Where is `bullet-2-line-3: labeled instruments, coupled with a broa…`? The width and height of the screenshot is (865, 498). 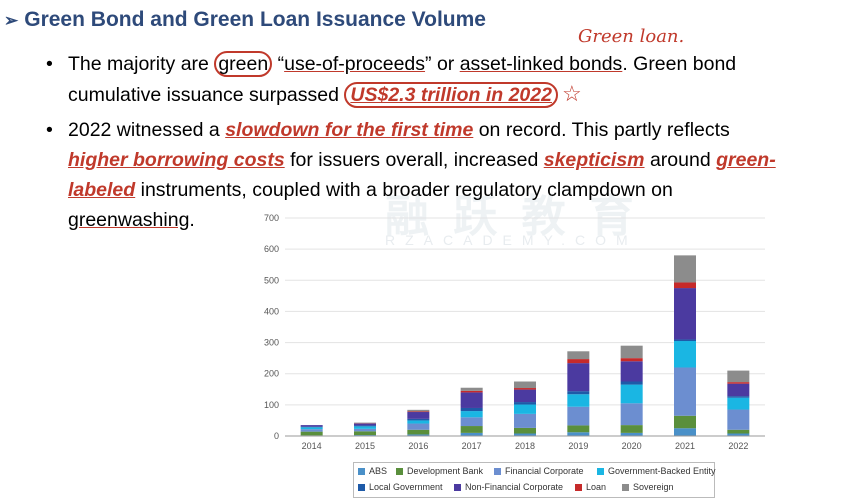
bullet-2-line-3: labeled instruments, coupled with a broa… is located at coordinates (370, 190).